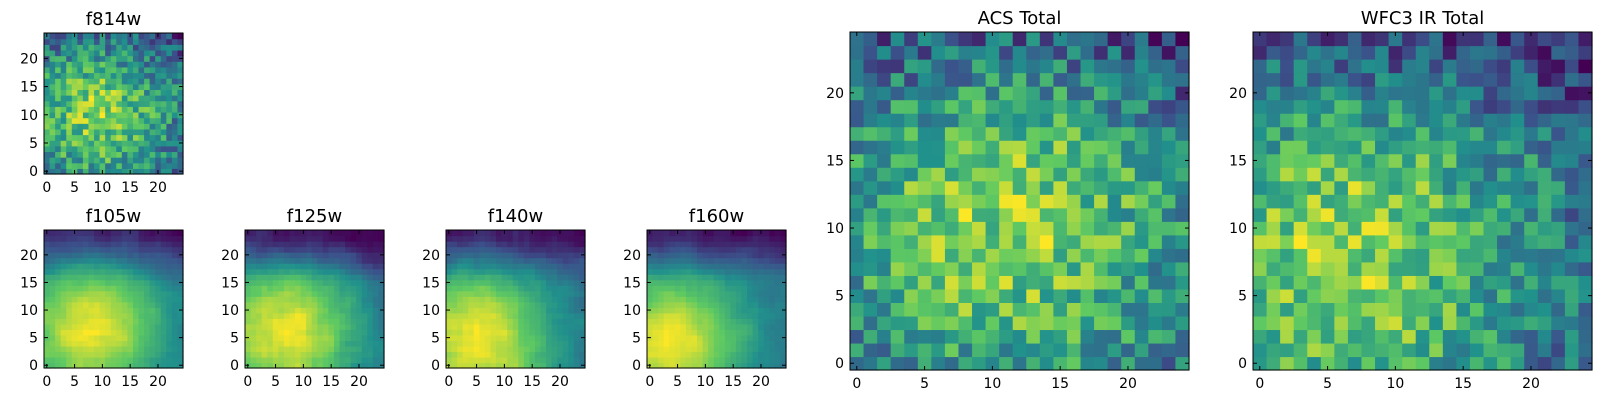 This screenshot has width=1600, height=400. Describe the element at coordinates (649, 382) in the screenshot. I see `x-tick-label: 0` at that location.